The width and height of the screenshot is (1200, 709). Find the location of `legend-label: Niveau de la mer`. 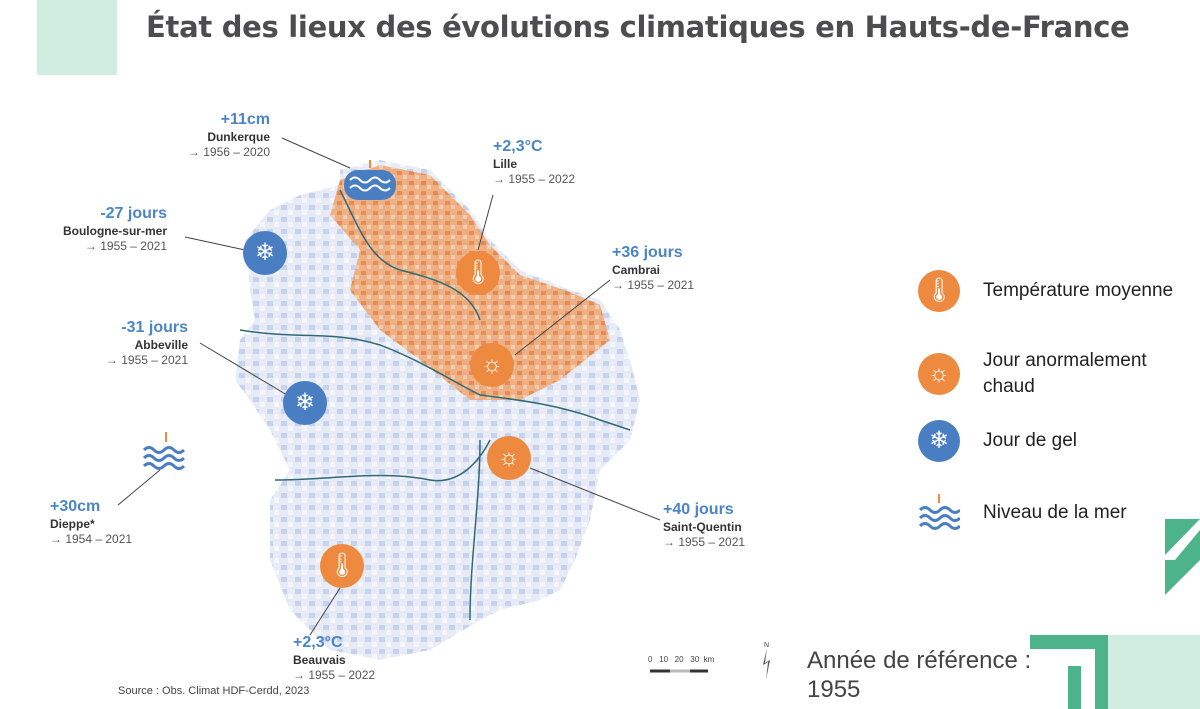

legend-label: Niveau de la mer is located at coordinates (1055, 513).